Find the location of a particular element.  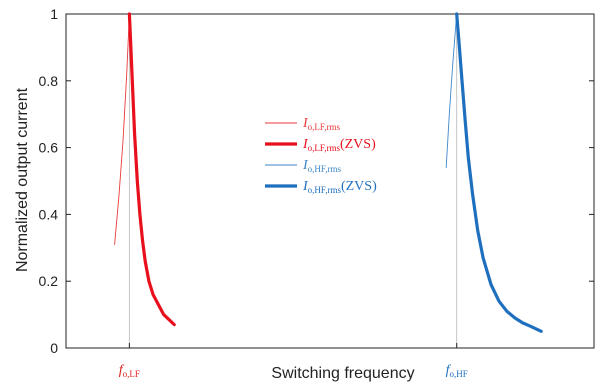

legend-entry: Io,LF,rms(ZVS) is located at coordinates (339, 145).